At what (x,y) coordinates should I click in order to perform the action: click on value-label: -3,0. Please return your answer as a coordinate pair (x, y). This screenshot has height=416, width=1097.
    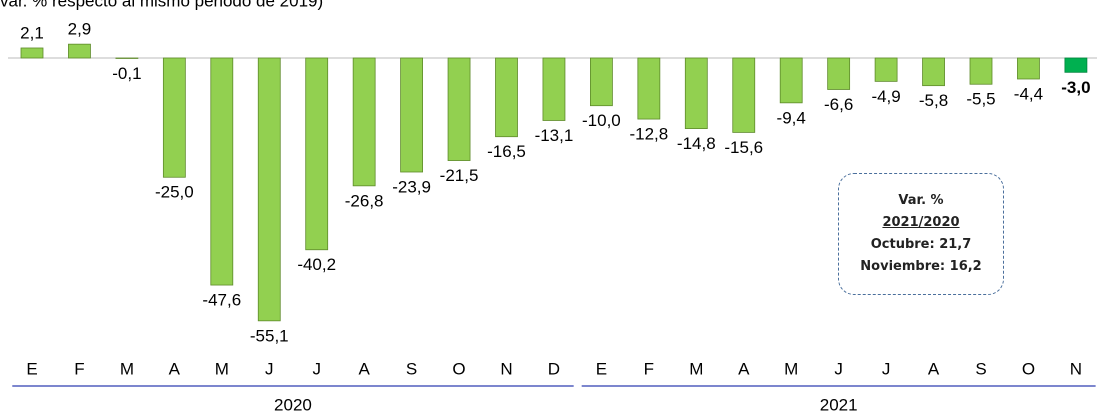
    Looking at the image, I should click on (1075, 87).